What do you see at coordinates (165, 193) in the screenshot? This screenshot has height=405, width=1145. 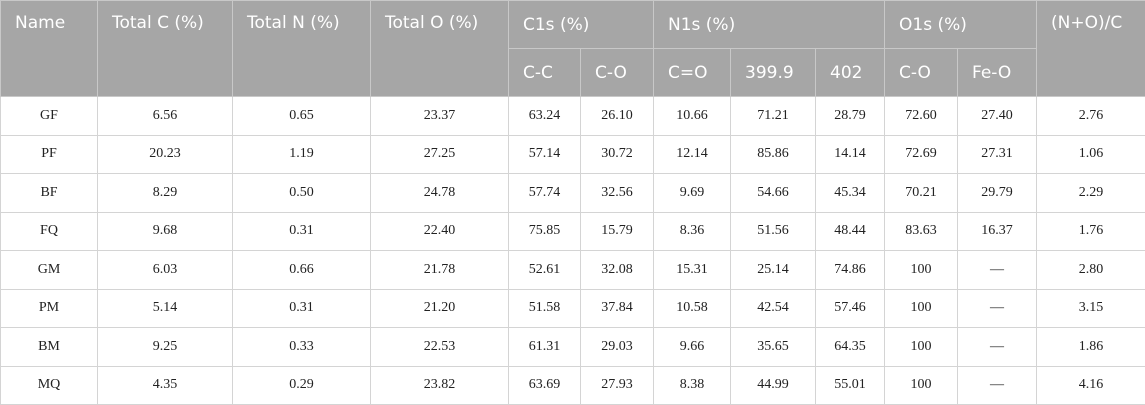 I see `cell: 8.29` at bounding box center [165, 193].